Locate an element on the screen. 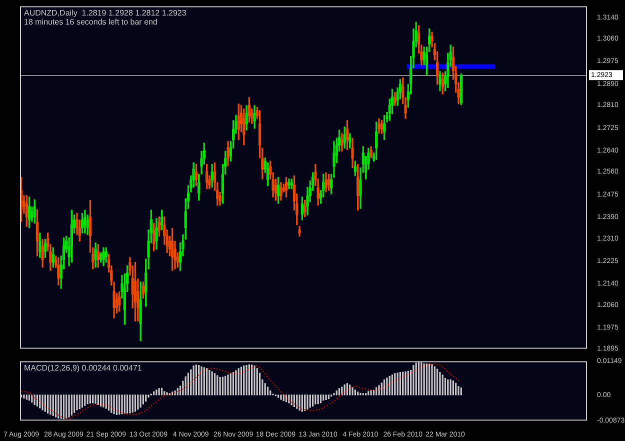 The image size is (625, 441). text: 18 minutes 16 seconds left to bar end is located at coordinates (91, 21).